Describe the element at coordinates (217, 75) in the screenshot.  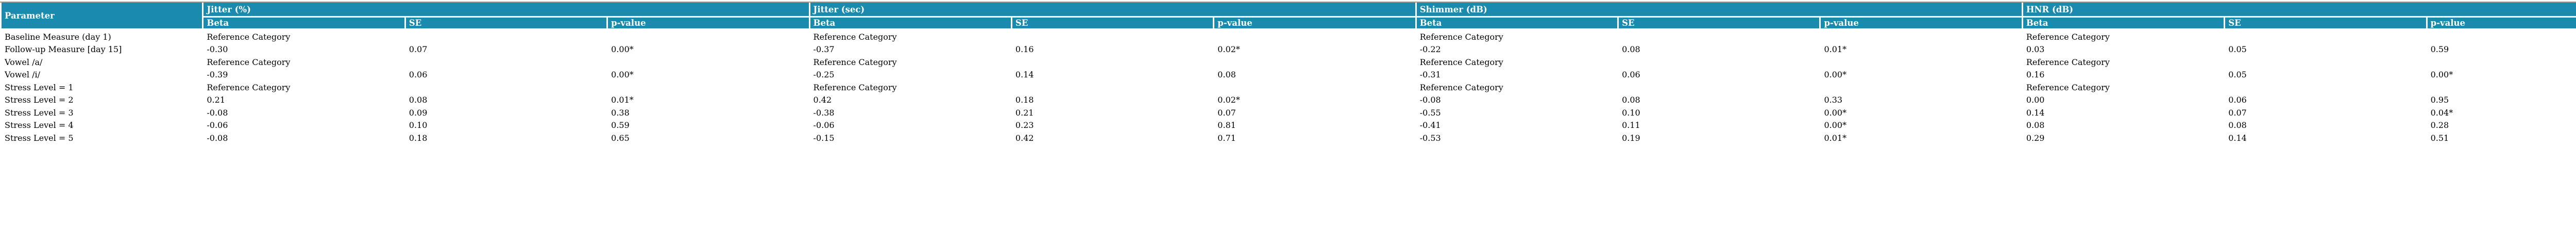
I see `table-cell: -0.39` at that location.